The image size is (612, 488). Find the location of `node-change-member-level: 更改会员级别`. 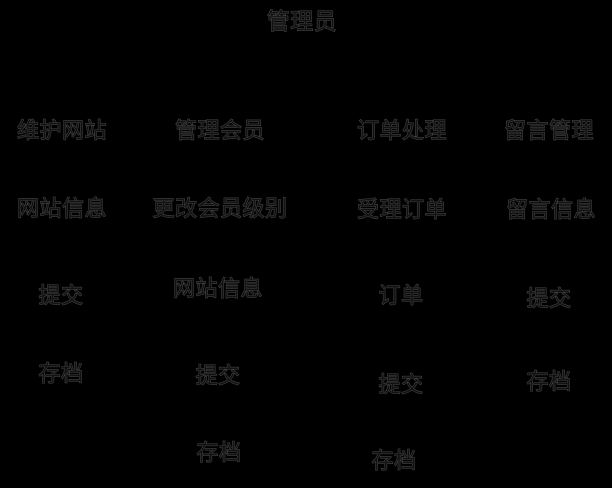

node-change-member-level: 更改会员级别 is located at coordinates (220, 209).